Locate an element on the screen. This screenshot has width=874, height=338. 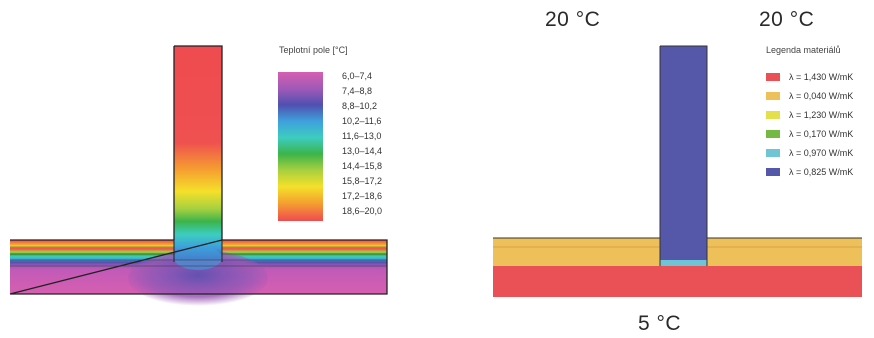
material-label: λ = 0,825 W/mK is located at coordinates (821, 172).